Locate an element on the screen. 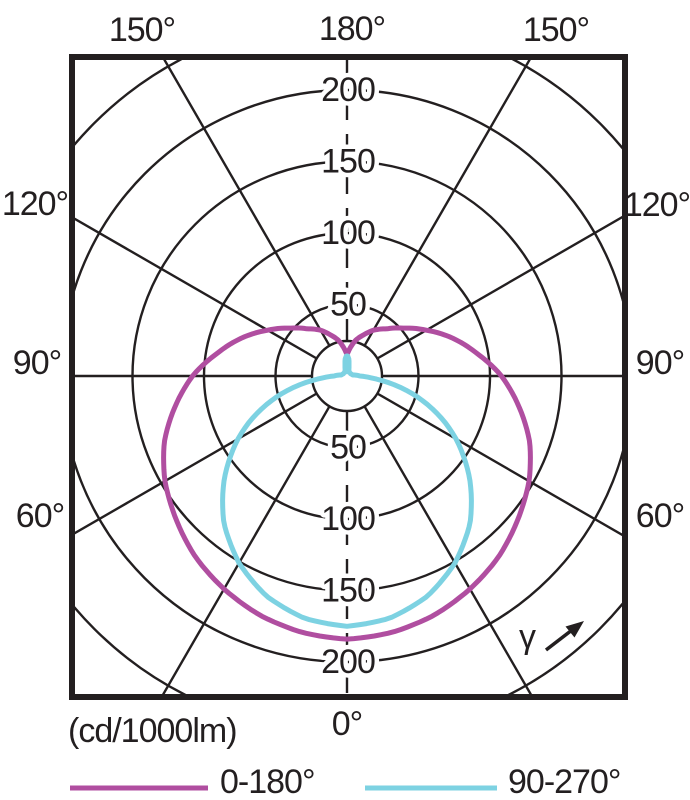  angle-label-left-90: 90° is located at coordinates (37, 363).